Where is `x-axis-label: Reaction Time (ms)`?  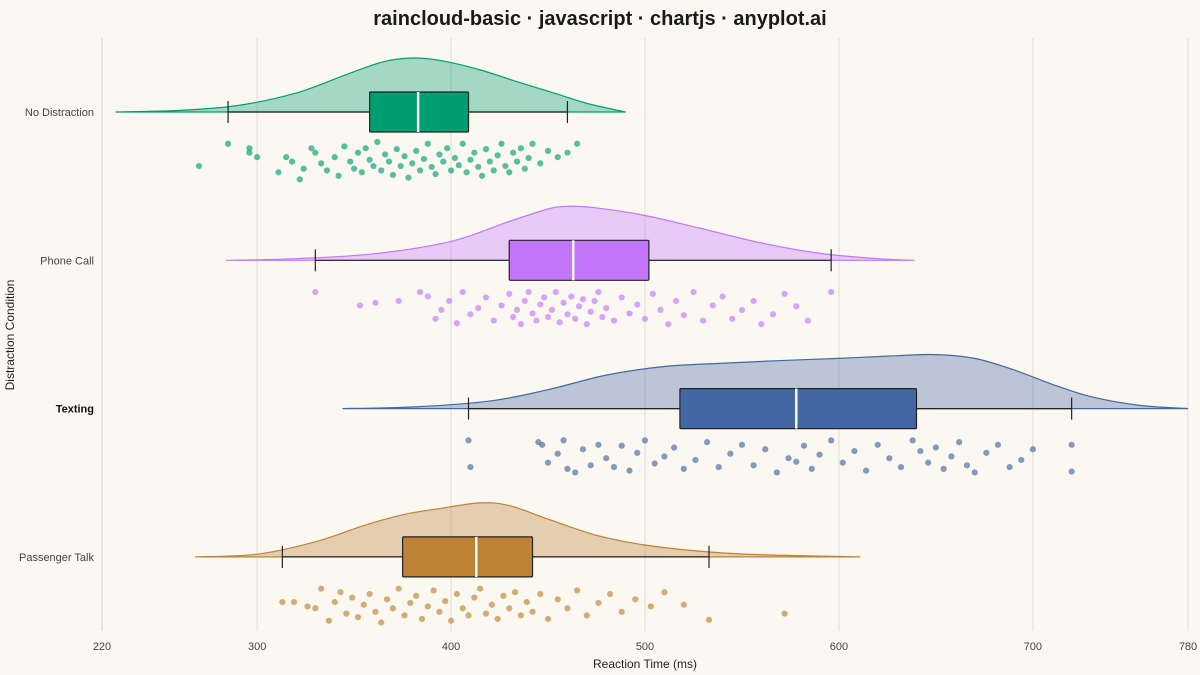 x-axis-label: Reaction Time (ms) is located at coordinates (645, 664).